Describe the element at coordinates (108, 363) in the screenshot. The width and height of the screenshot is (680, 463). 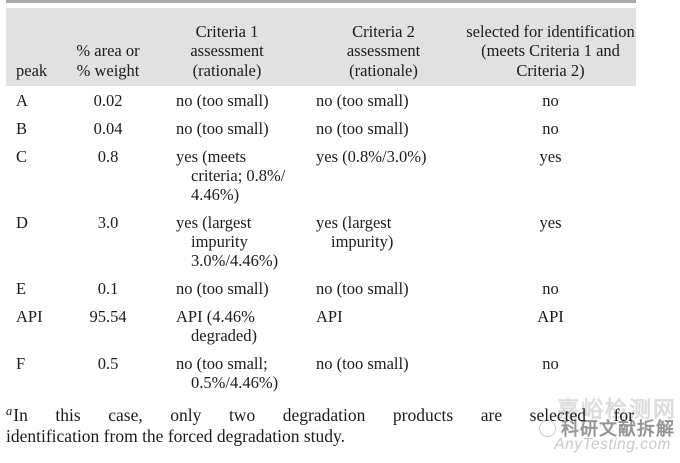
I see `cell-area: 0.5` at that location.